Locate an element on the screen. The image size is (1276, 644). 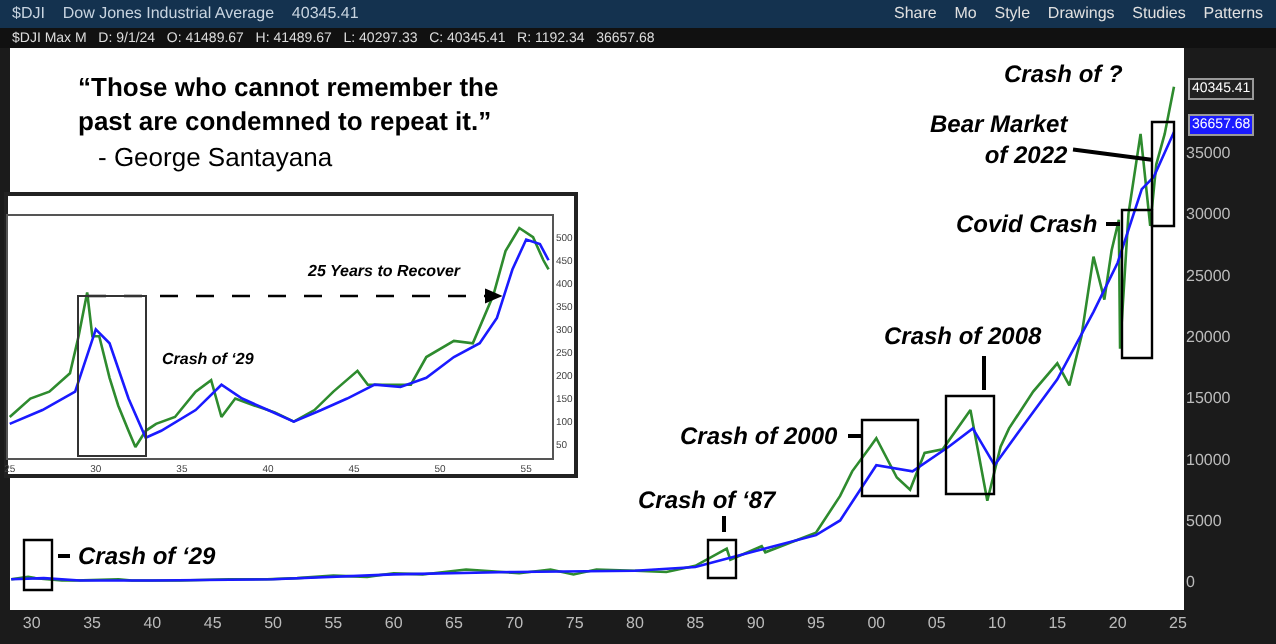
text: “Those who cannot remember the past are condemned to repeat it.” is located at coordinates (288, 104).